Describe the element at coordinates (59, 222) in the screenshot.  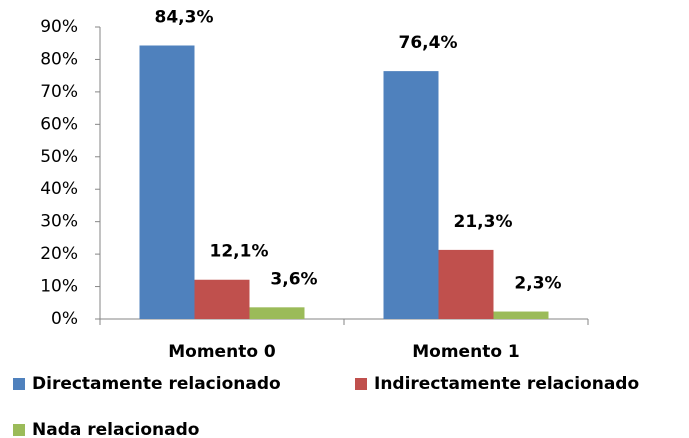
I see `y-tick-label: 30%` at that location.